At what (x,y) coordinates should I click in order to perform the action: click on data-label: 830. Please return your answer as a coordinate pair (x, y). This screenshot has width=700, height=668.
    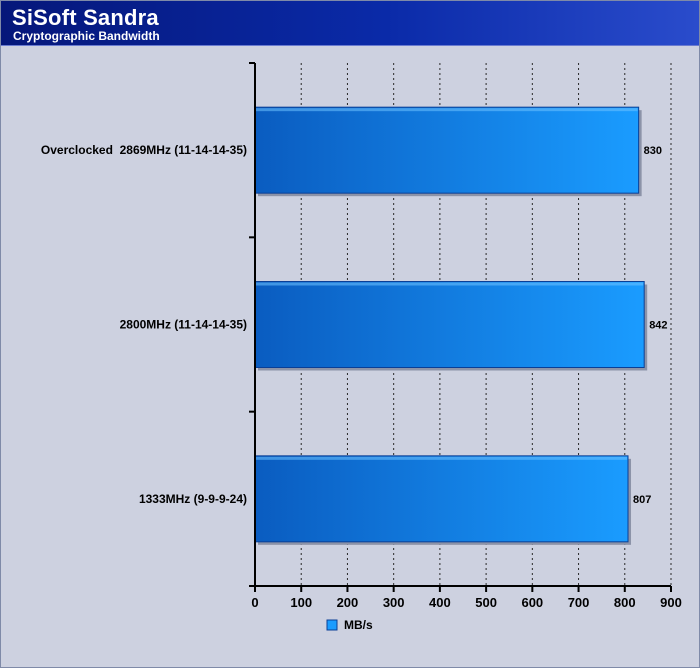
    Looking at the image, I should click on (653, 151).